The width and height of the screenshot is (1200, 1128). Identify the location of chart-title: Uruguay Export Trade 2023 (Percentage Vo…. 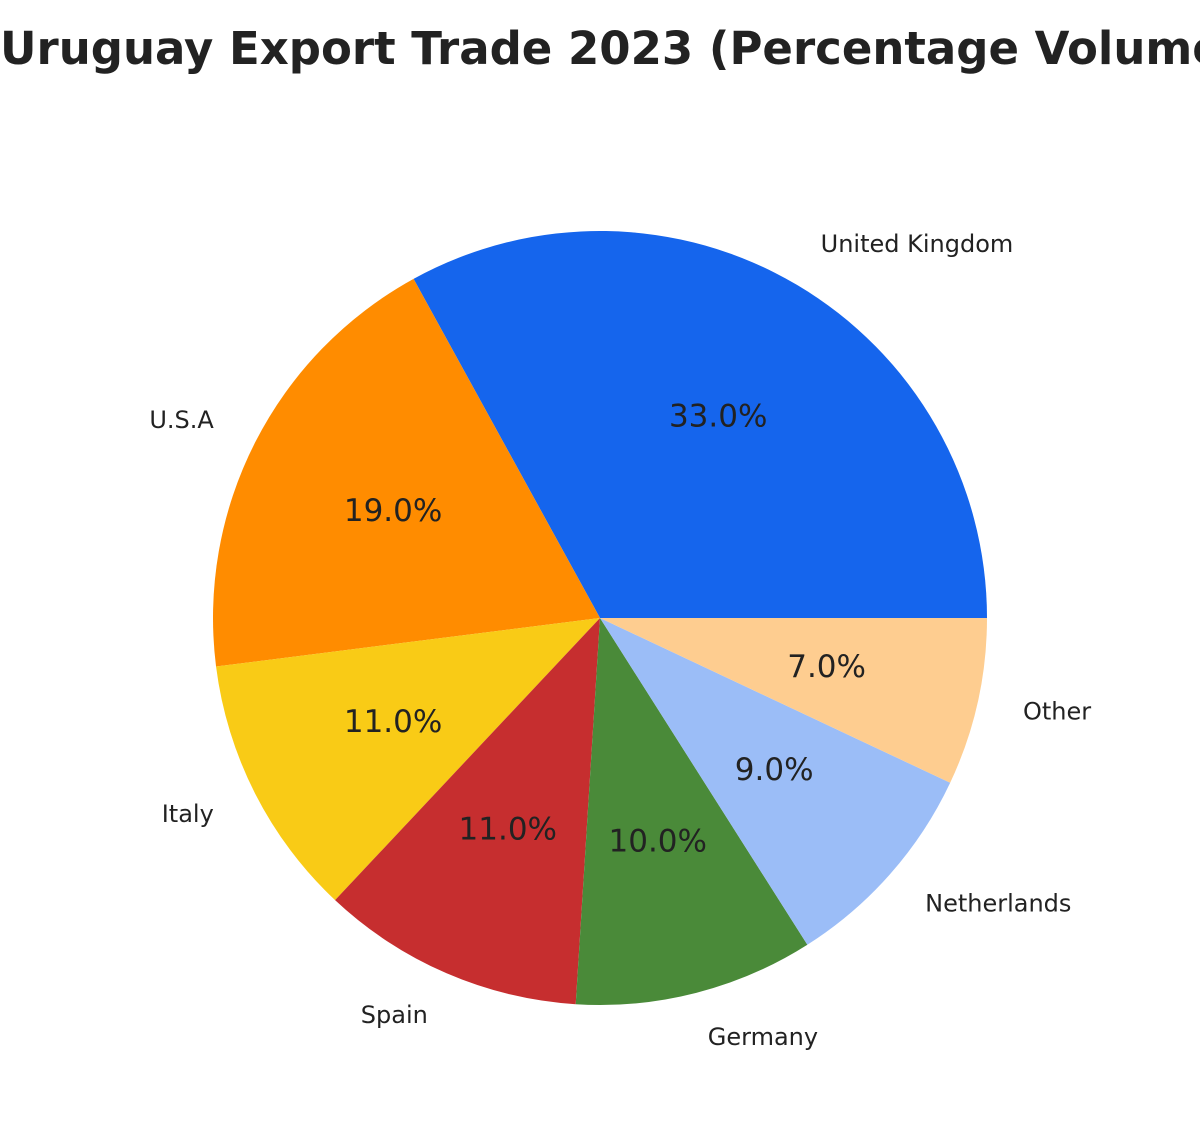
(600, 48).